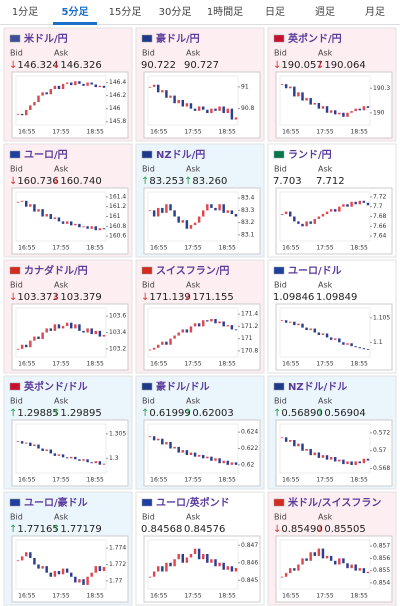  I want to click on pair-name: 豪ドル/ドル, so click(183, 386).